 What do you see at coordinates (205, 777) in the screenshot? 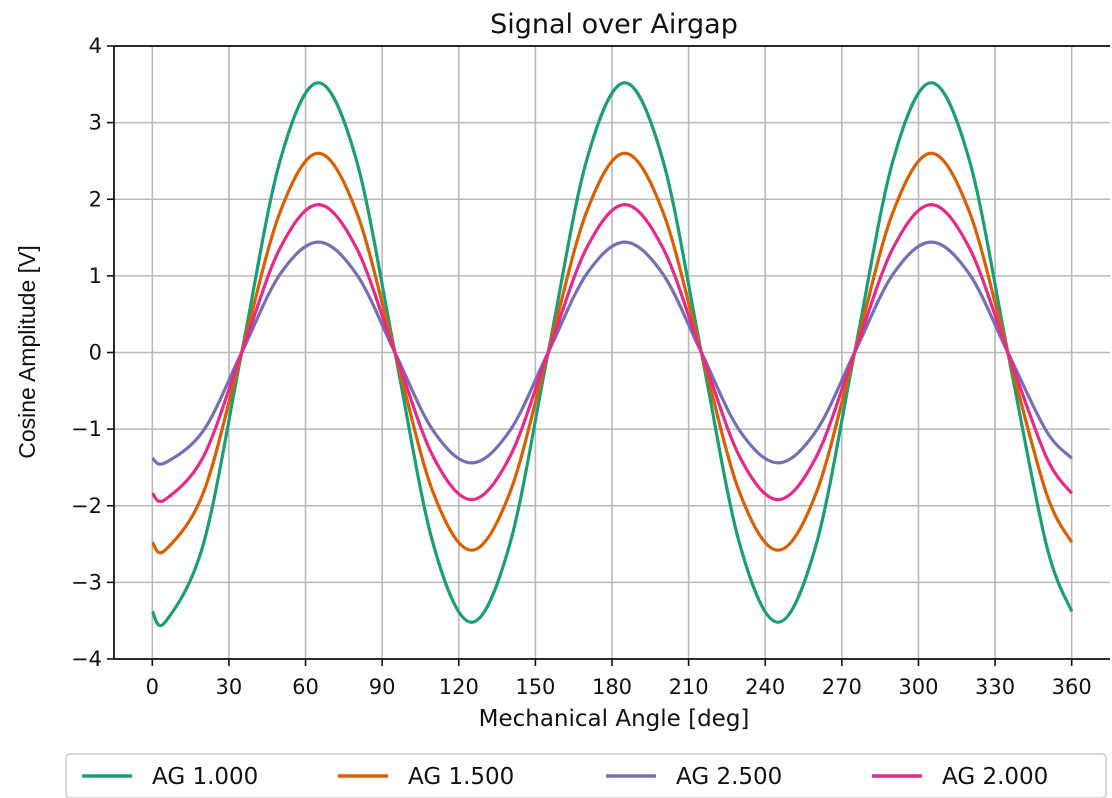
I see `legend-label: AG 1.000` at bounding box center [205, 777].